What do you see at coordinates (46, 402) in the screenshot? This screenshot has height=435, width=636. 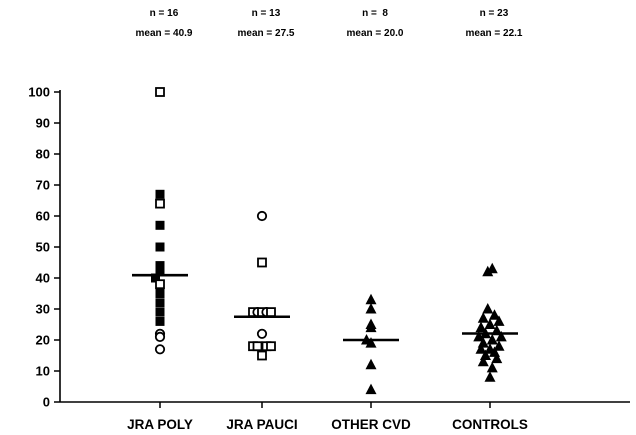 I see `y-tick-label: 0` at bounding box center [46, 402].